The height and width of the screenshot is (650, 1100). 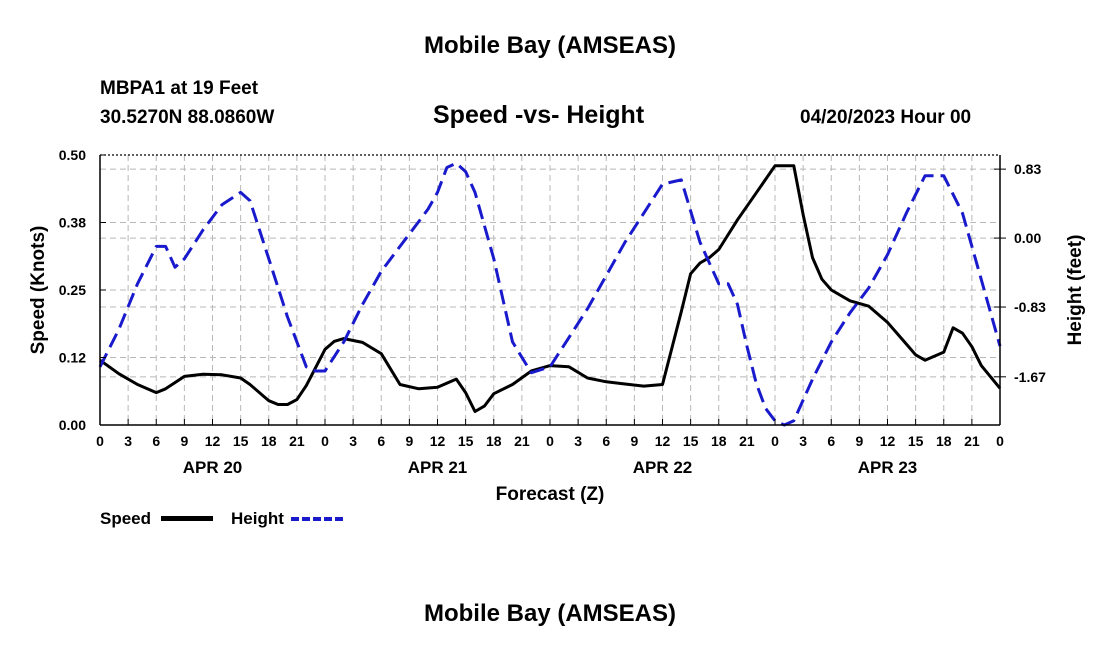 I want to click on day-label: APR 20, so click(x=213, y=467).